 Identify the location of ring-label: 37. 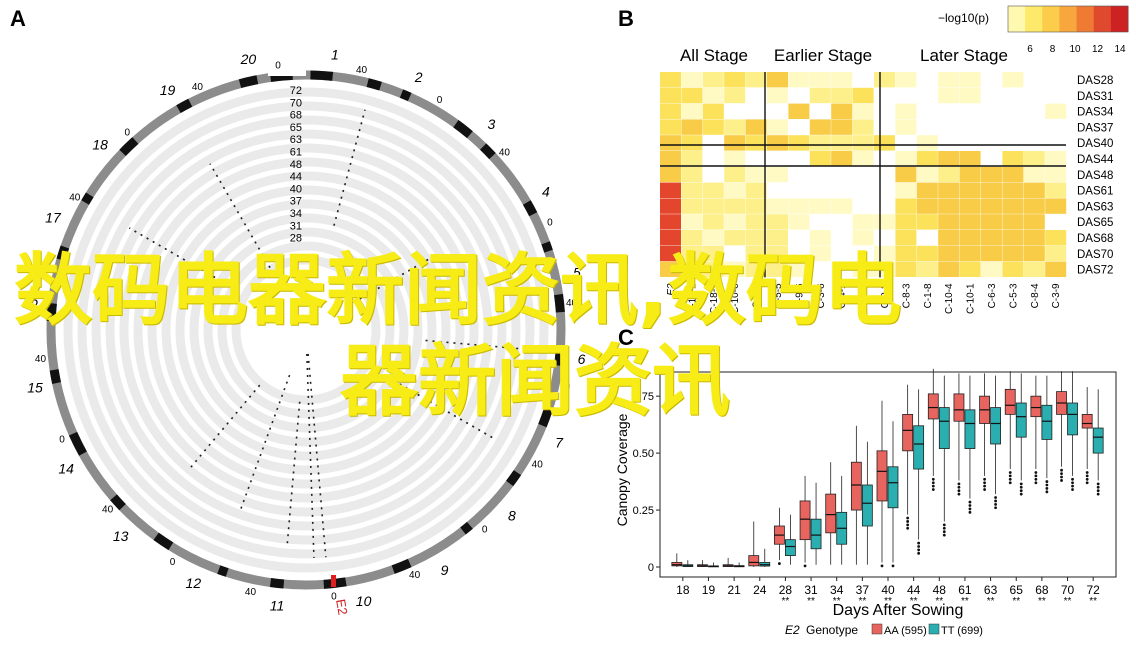
(296, 202).